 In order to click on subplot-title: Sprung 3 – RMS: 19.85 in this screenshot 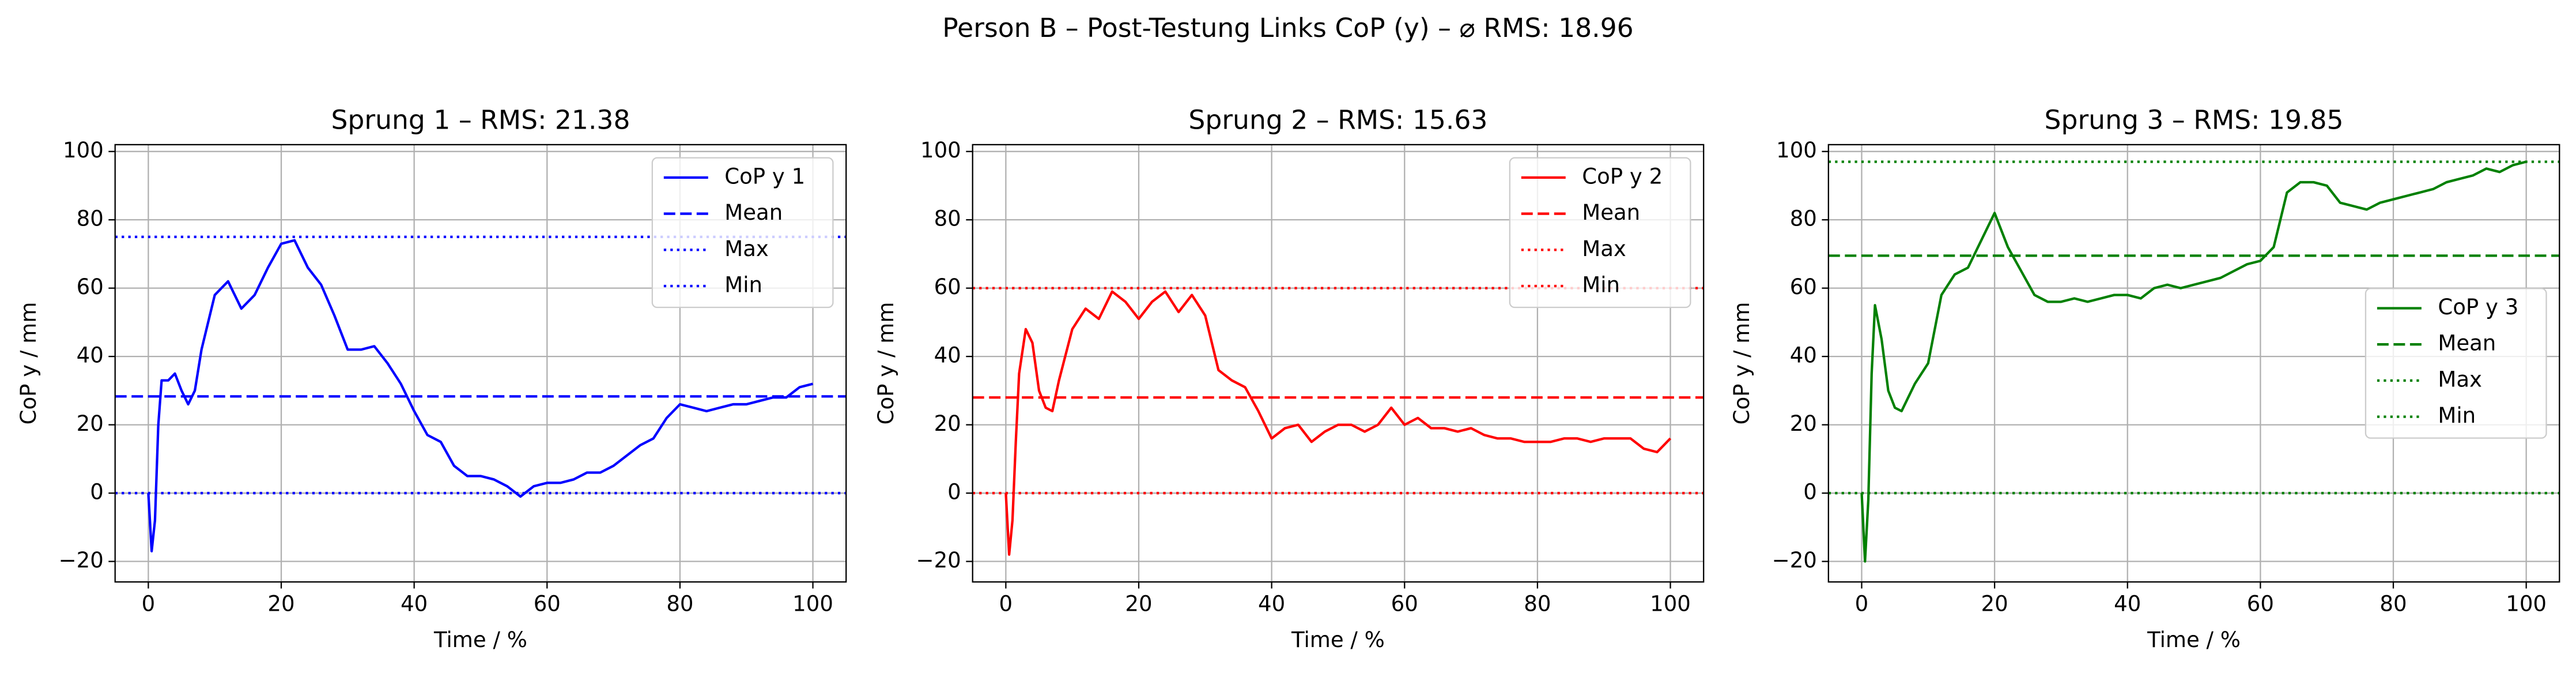, I will do `click(2194, 119)`.